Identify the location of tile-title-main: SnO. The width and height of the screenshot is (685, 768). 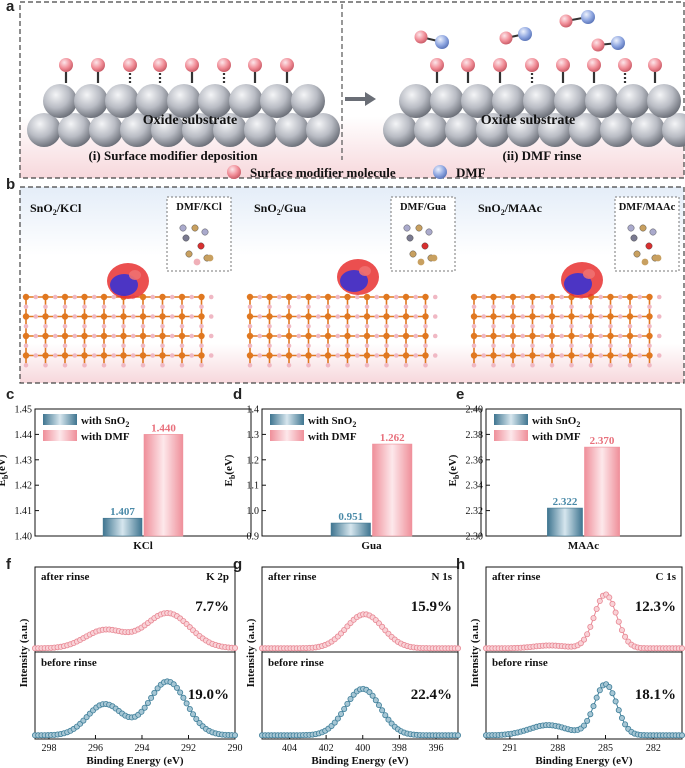
(265, 208).